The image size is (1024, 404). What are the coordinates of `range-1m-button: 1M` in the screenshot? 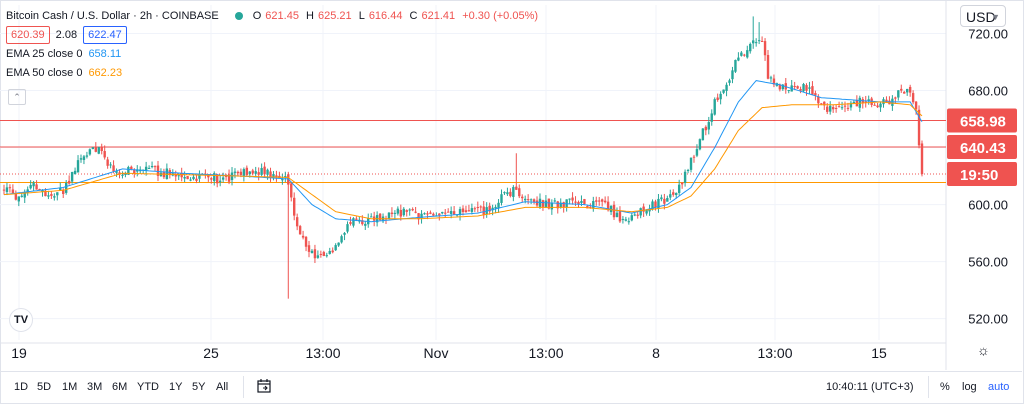 It's located at (70, 387).